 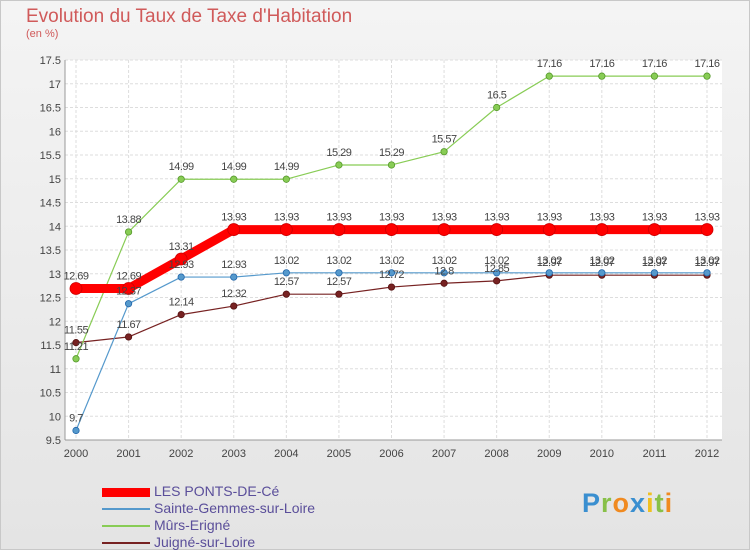 What do you see at coordinates (53, 441) in the screenshot?
I see `y-tick-label: 9.5` at bounding box center [53, 441].